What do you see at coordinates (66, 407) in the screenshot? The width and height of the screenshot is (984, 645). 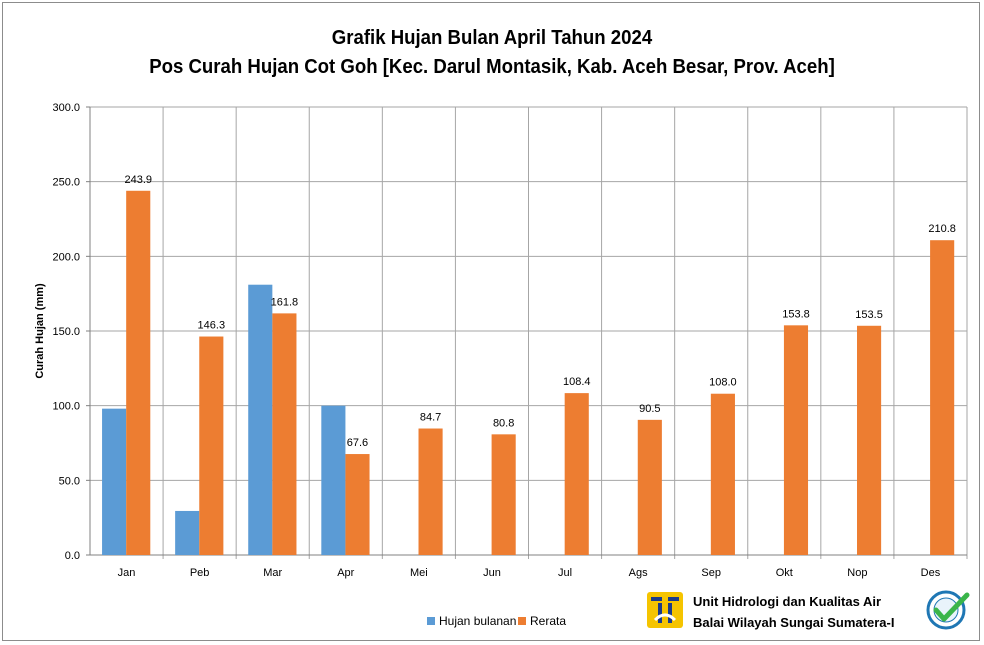 I see `y-tick-label: 100.0` at bounding box center [66, 407].